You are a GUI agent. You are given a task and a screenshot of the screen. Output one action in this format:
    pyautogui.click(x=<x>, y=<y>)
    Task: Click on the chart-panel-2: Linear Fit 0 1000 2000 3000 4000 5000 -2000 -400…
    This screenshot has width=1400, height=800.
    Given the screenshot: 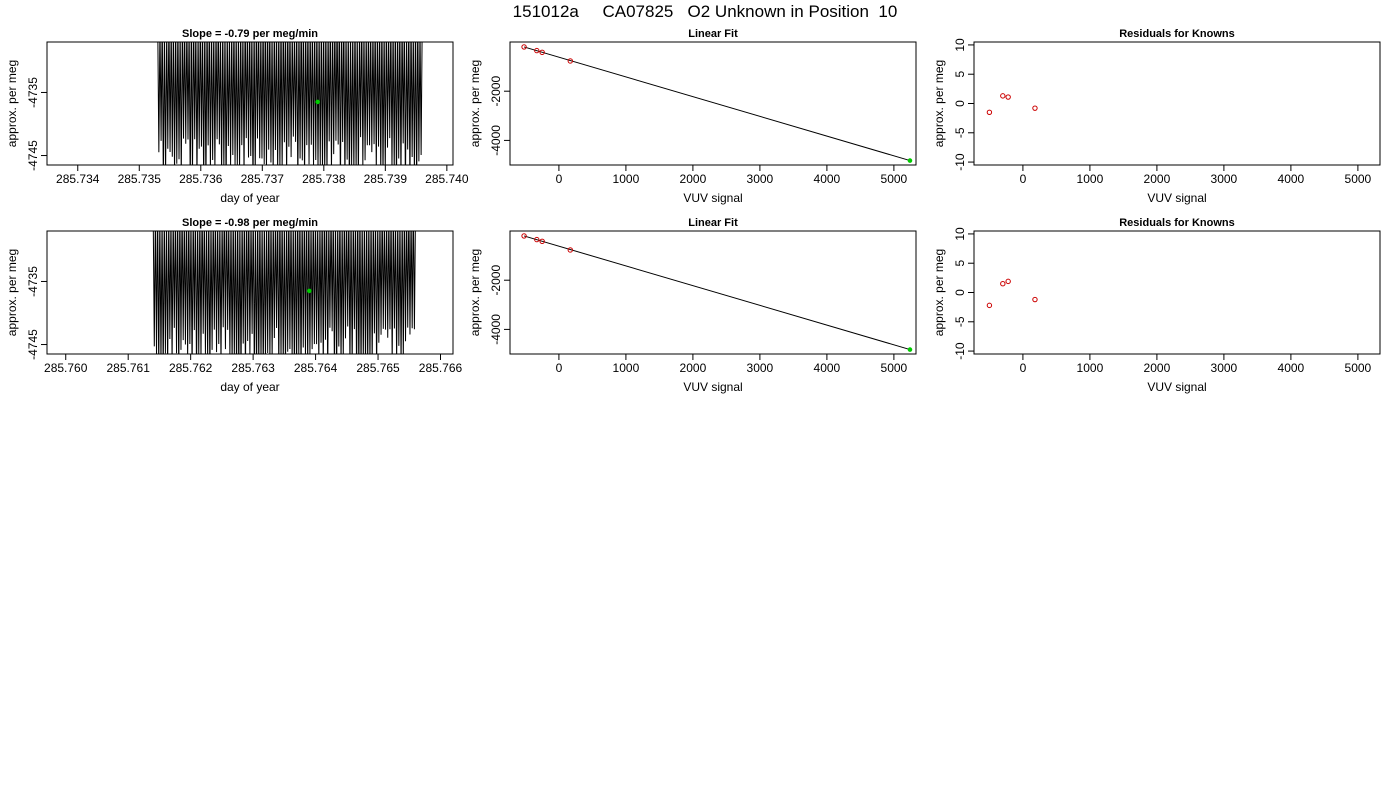 What is the action you would take?
    pyautogui.click(x=692, y=116)
    